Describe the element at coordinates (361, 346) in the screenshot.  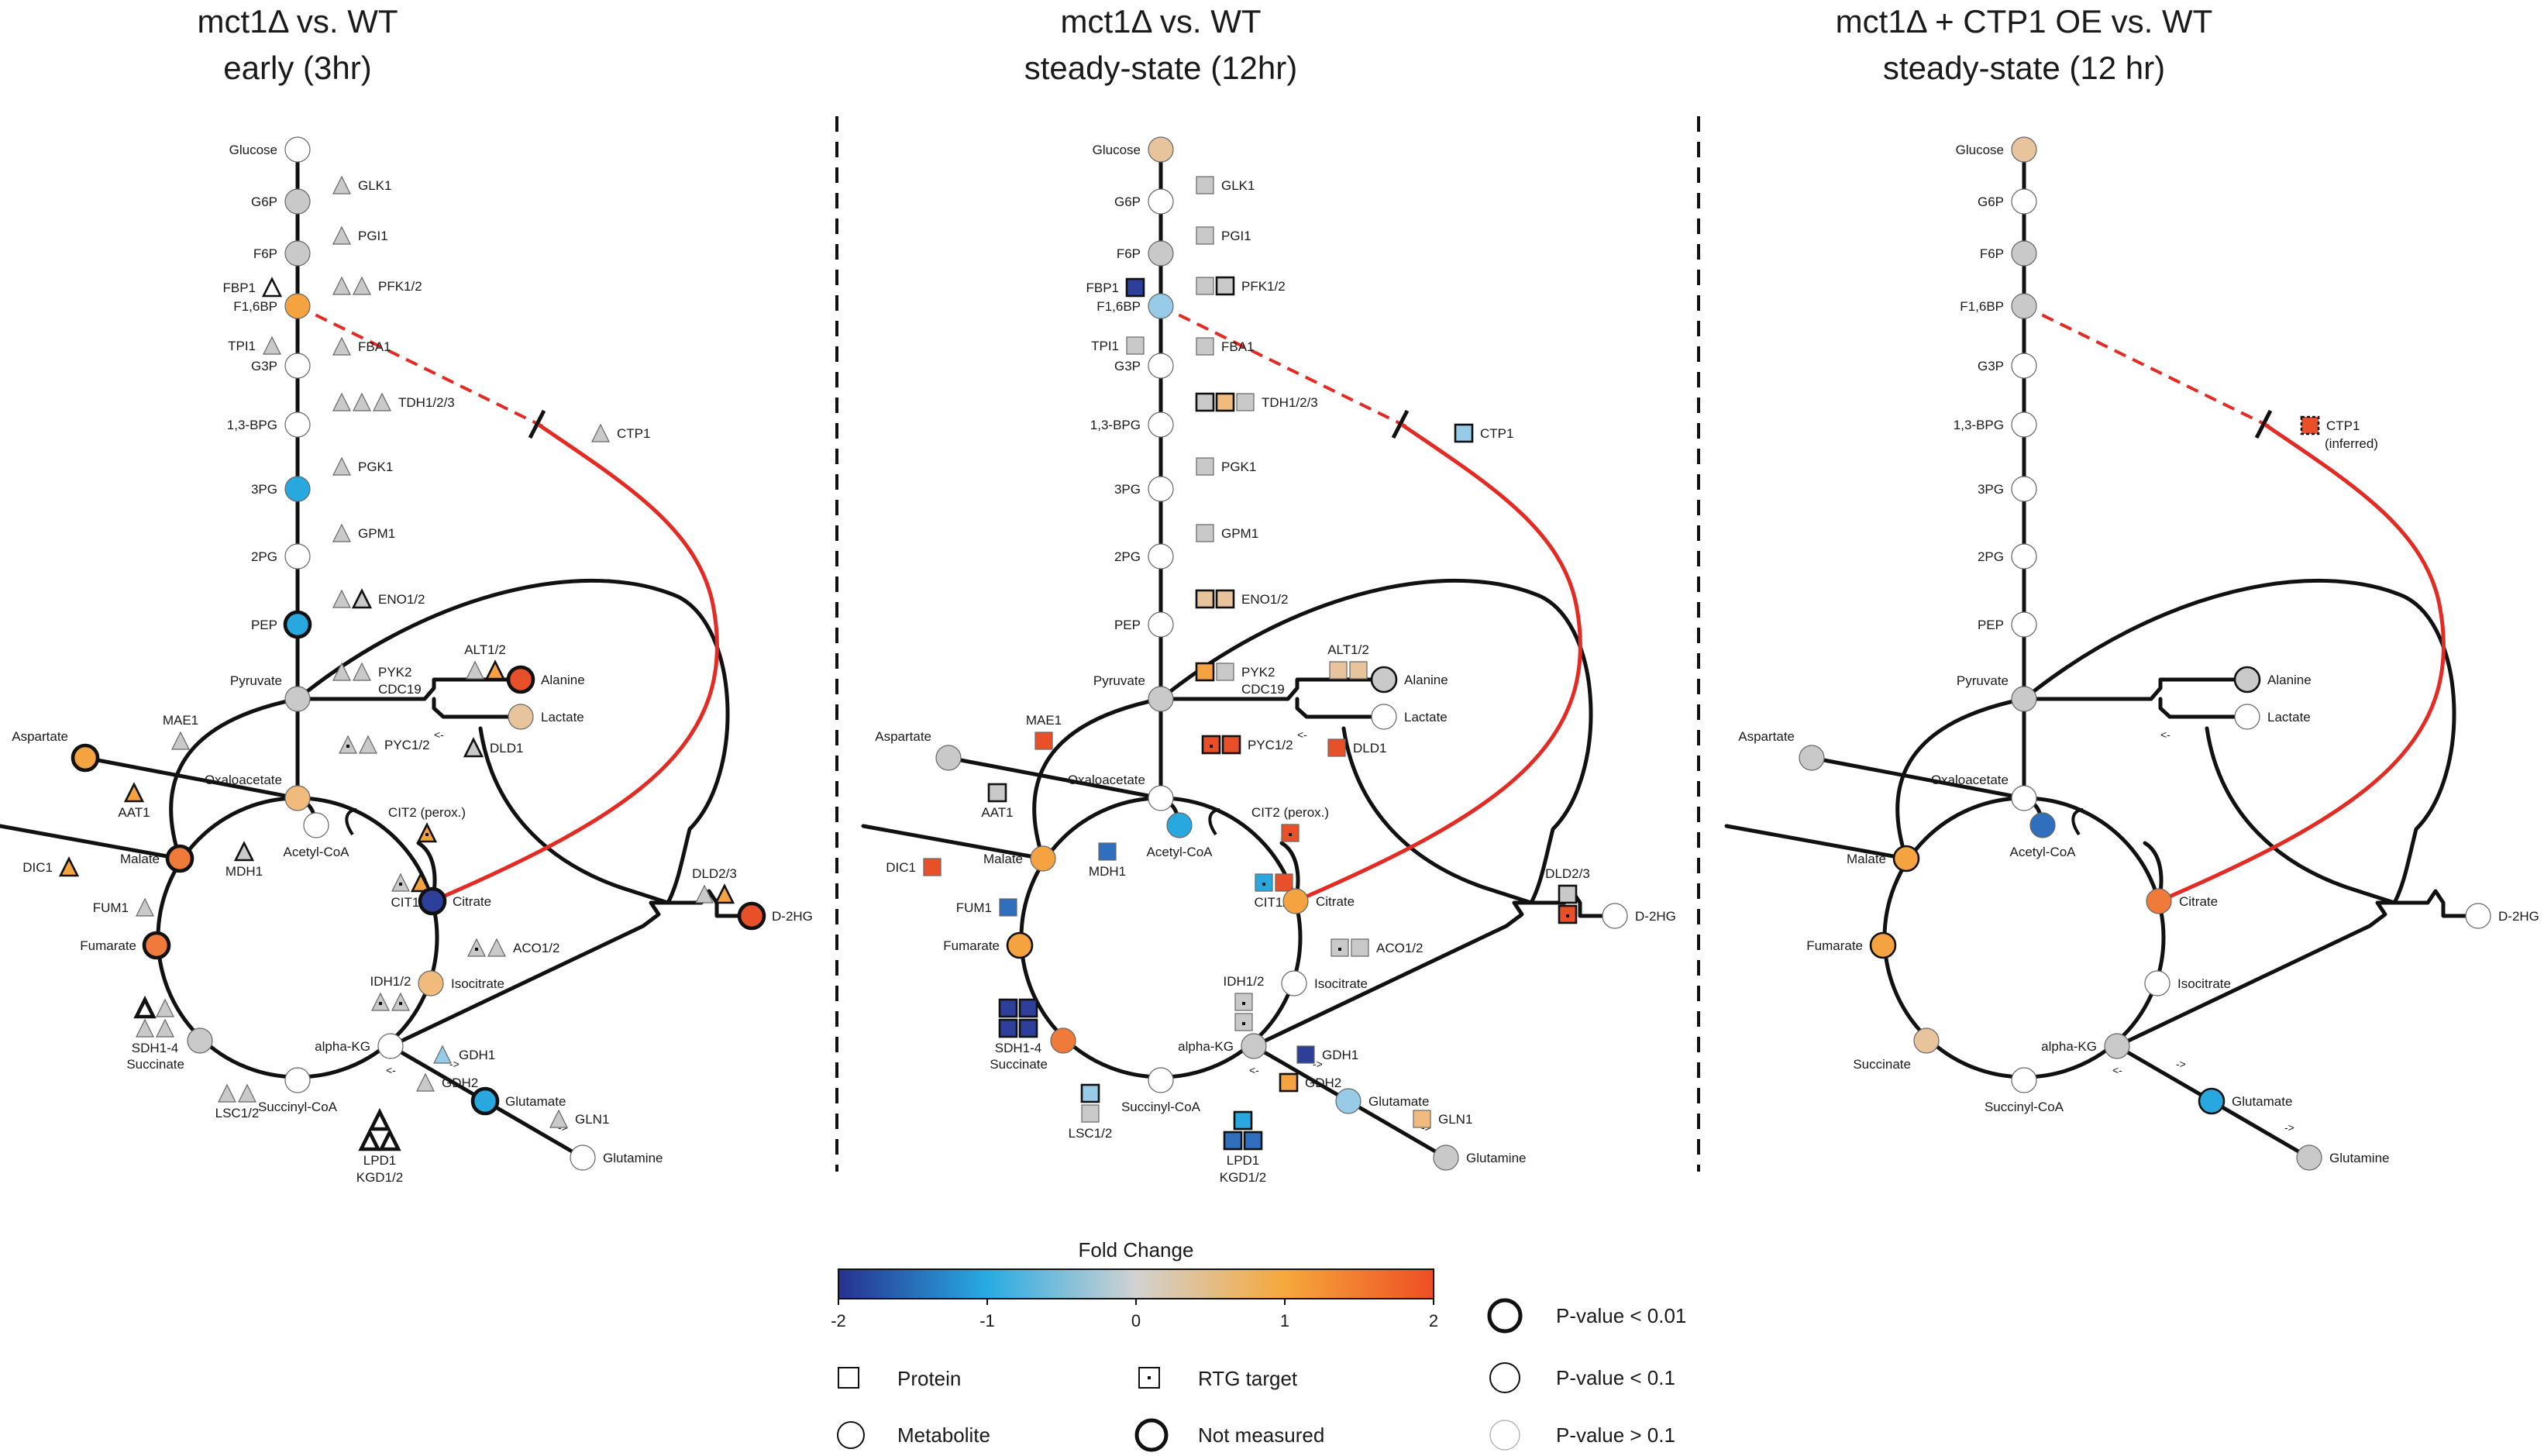
I see `enzyme-fba1: FBA1` at that location.